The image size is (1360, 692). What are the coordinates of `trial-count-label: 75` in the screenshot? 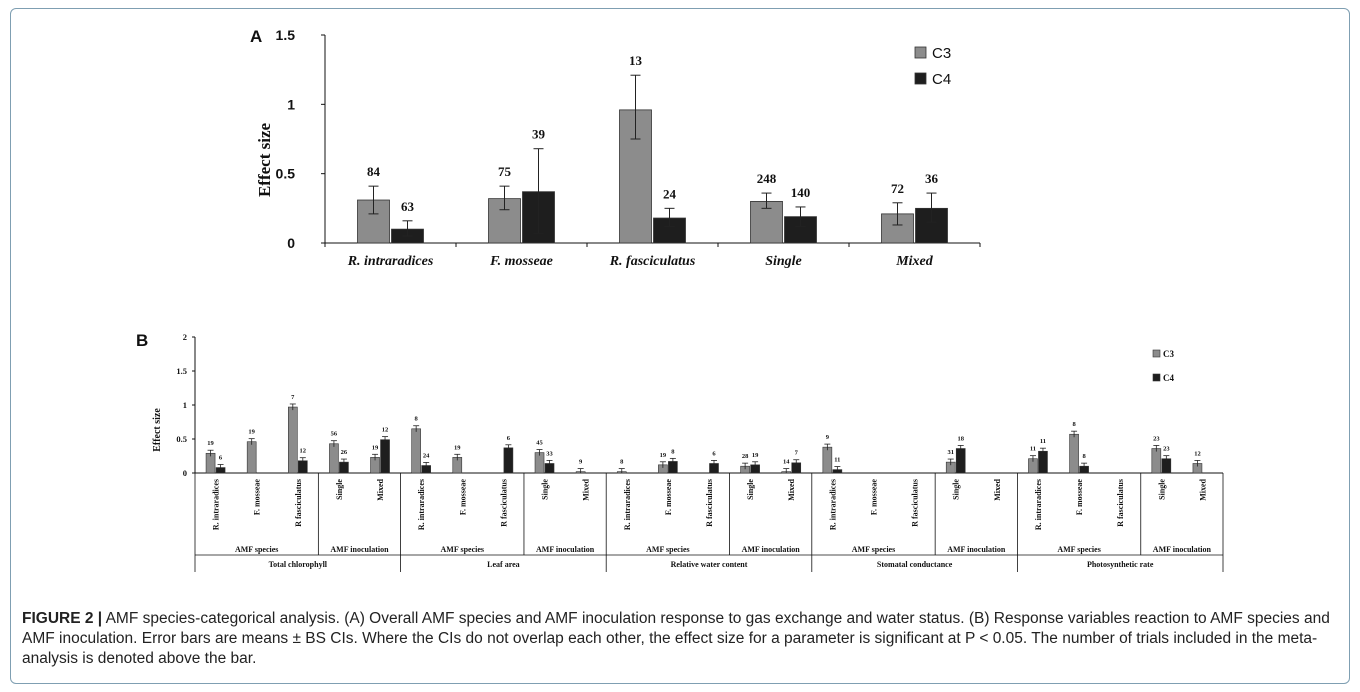 It's located at (505, 171).